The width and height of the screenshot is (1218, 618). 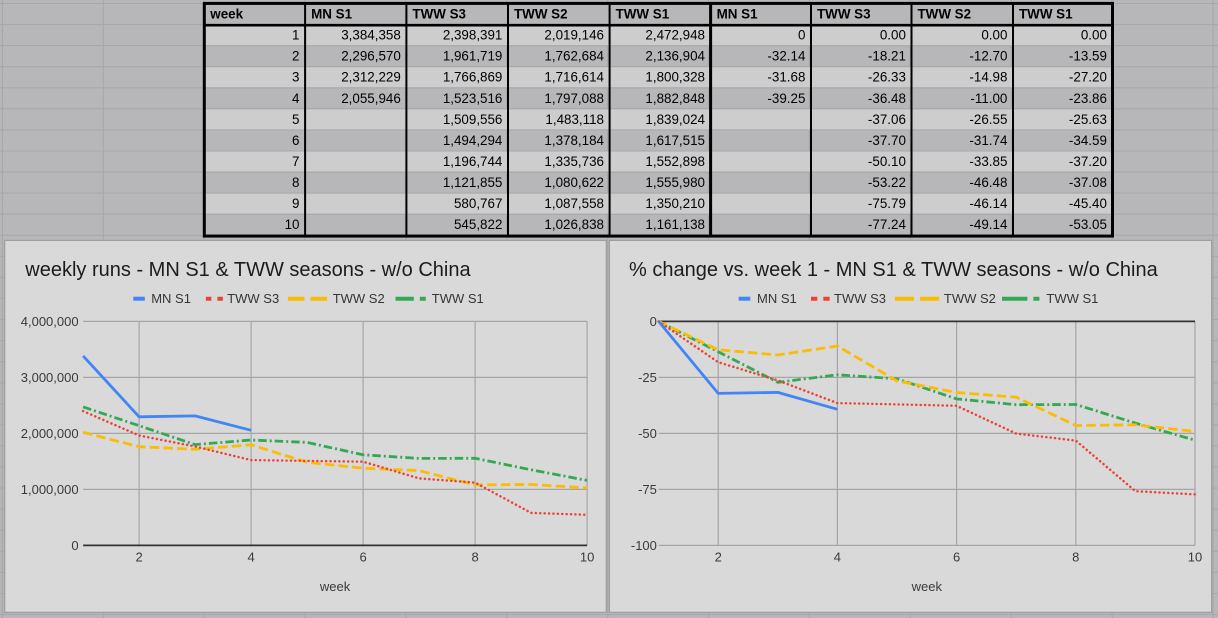 What do you see at coordinates (1088, 140) in the screenshot?
I see `svg-text: -34.59` at bounding box center [1088, 140].